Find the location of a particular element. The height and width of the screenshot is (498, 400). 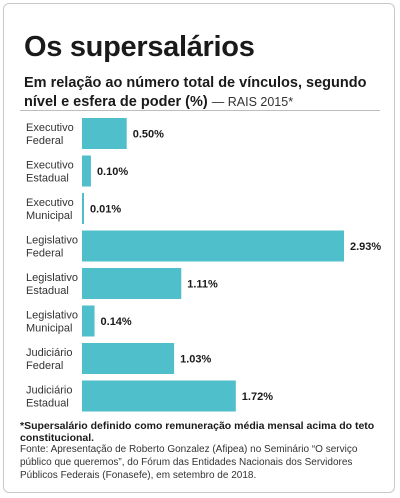

value-label: 1.11% is located at coordinates (202, 285).